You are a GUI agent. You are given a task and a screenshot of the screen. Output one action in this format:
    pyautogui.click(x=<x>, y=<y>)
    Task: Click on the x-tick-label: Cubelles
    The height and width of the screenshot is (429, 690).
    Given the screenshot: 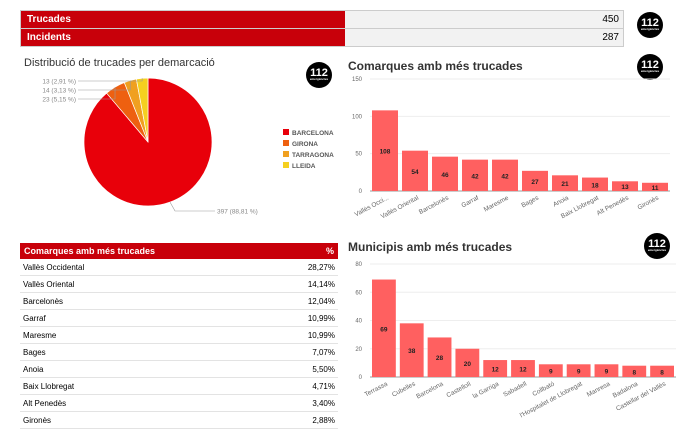 What is the action you would take?
    pyautogui.click(x=404, y=389)
    